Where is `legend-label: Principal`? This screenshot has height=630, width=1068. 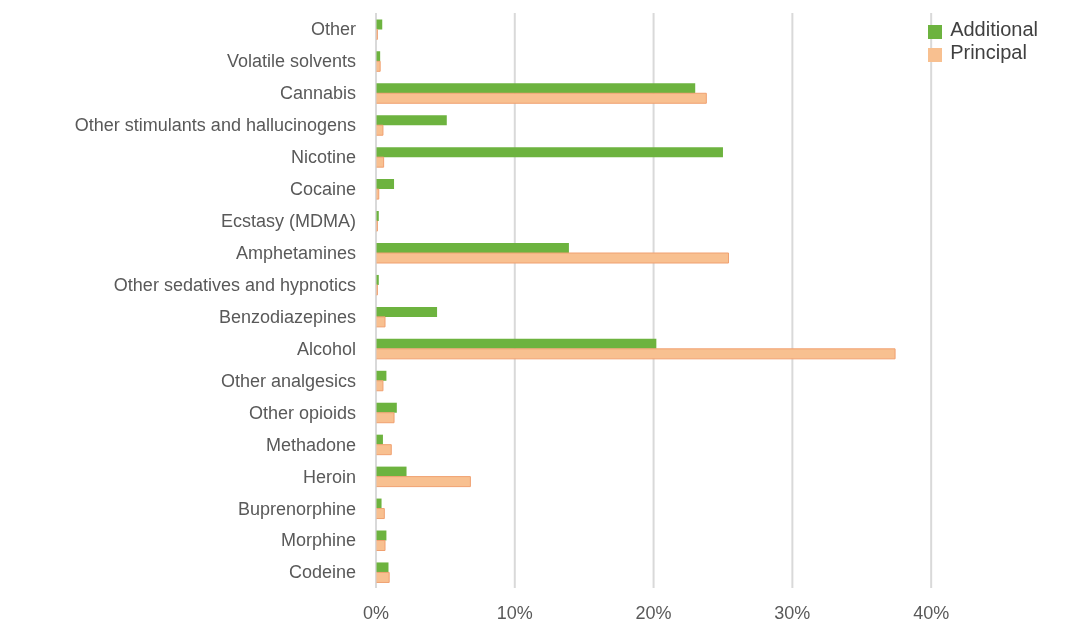
legend-label: Principal is located at coordinates (988, 52).